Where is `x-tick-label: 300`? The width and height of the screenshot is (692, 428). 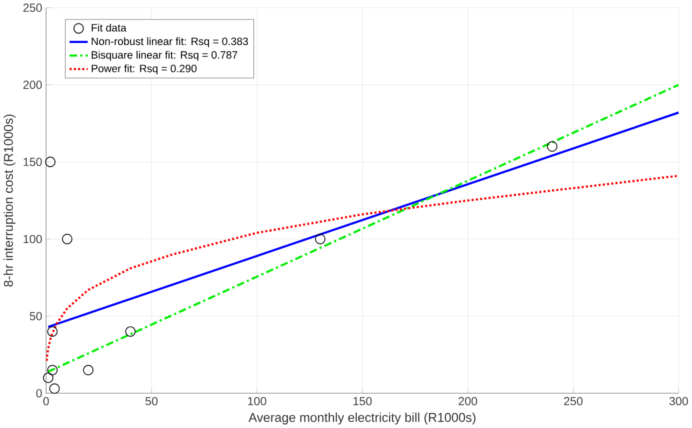
x-tick-label: 300 is located at coordinates (678, 401).